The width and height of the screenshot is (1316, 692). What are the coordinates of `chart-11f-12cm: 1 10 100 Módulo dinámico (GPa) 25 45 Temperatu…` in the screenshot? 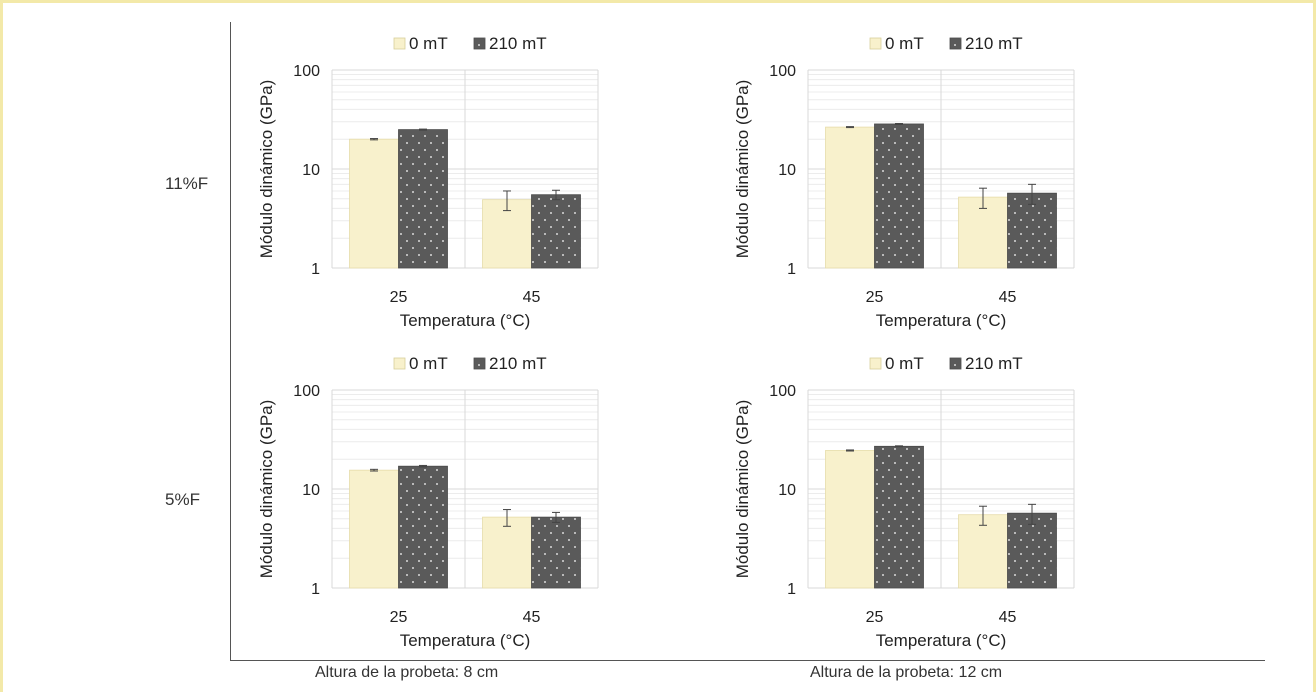 It's located at (904, 182).